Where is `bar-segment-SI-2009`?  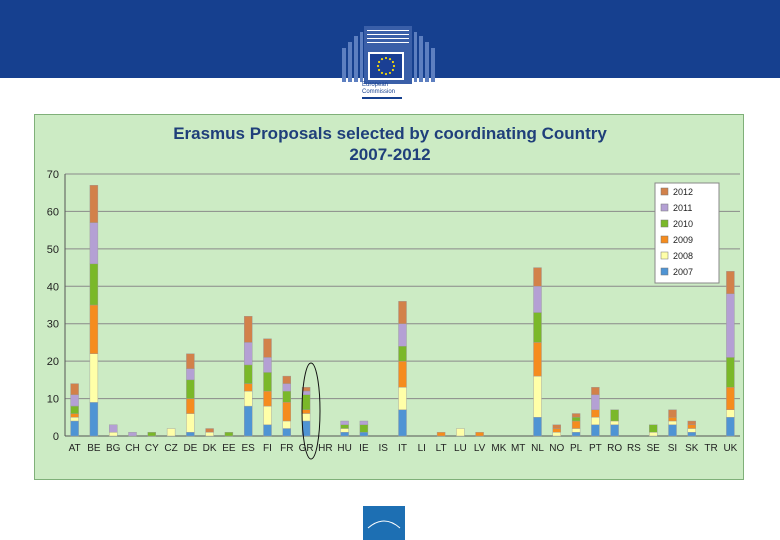
bar-segment-SI-2009 is located at coordinates (672, 419).